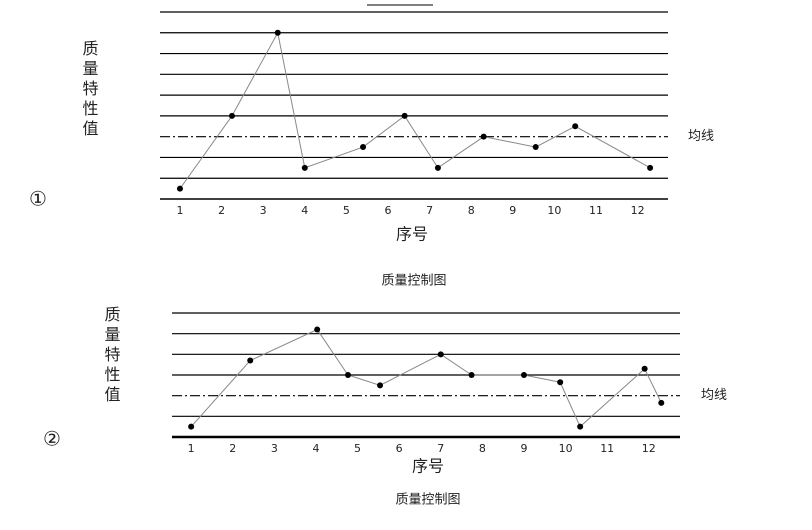 This screenshot has width=812, height=530. Describe the element at coordinates (38, 199) in the screenshot. I see `chart-label: ①` at that location.